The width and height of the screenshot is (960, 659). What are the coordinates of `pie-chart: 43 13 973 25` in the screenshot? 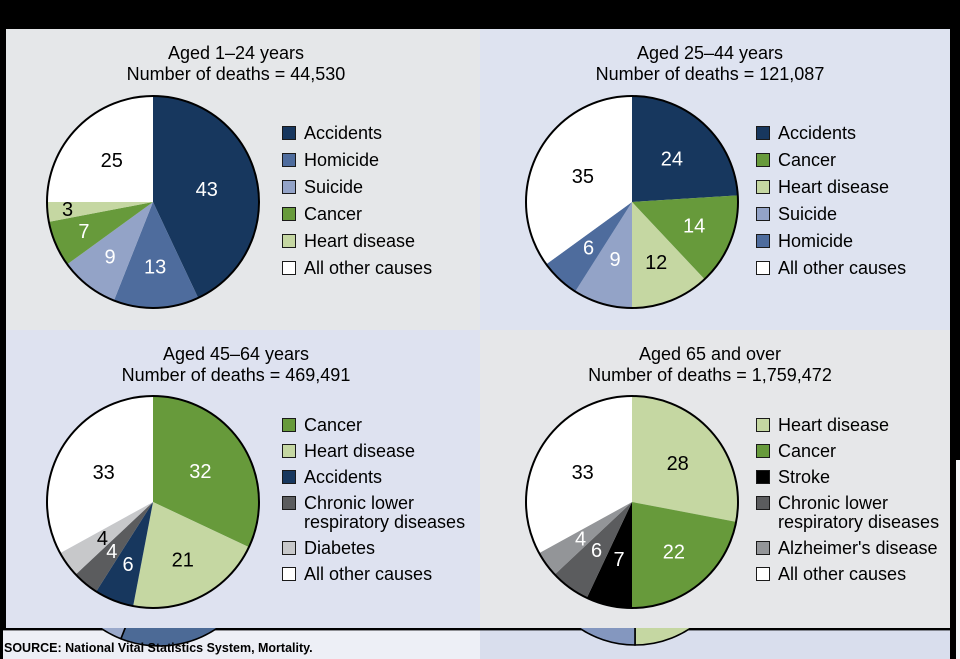 It's located at (153, 202).